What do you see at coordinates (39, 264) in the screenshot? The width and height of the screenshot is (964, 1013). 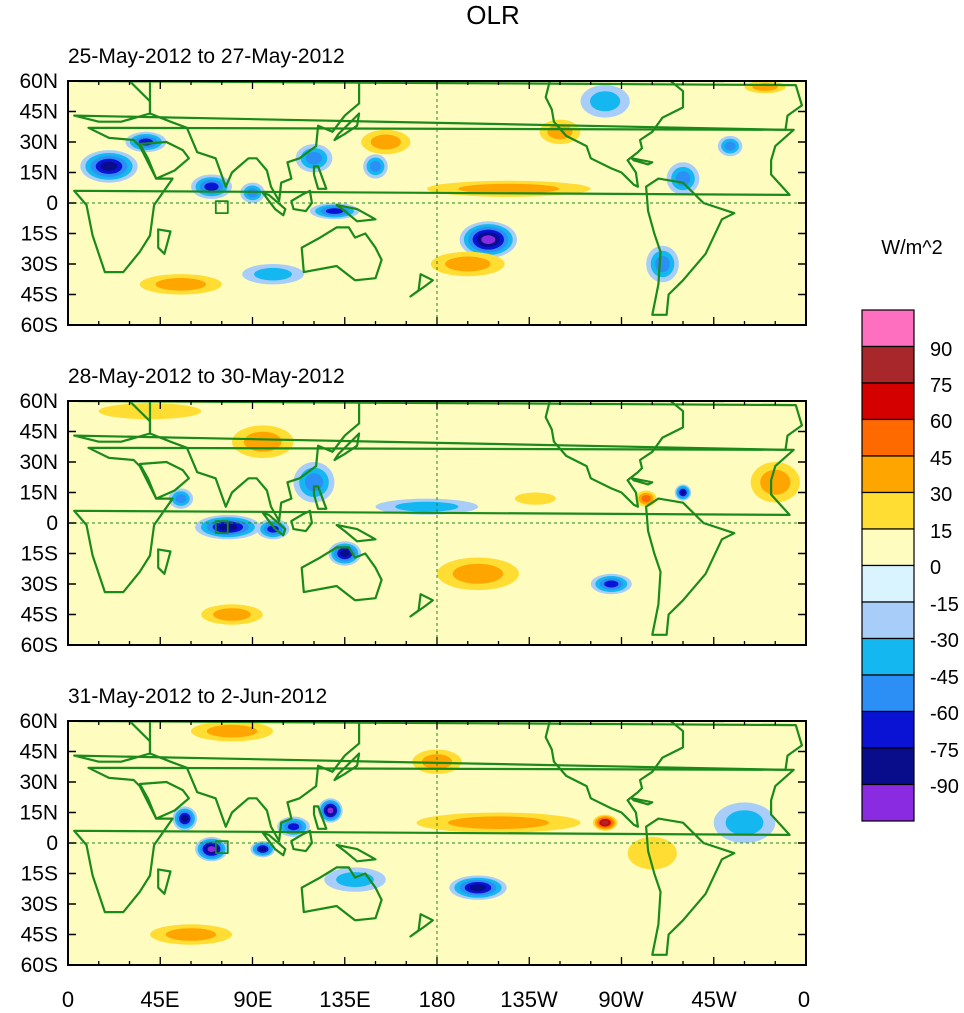 I see `lat-label-30s: 30S` at bounding box center [39, 264].